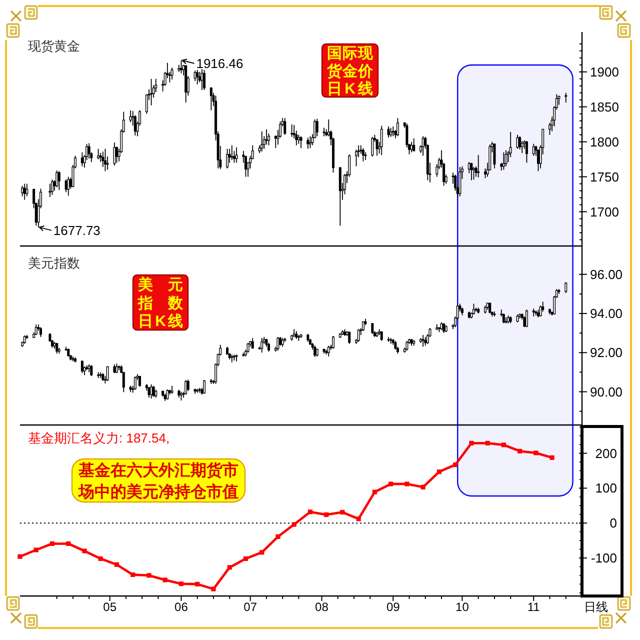  I want to click on y-tick-label: 200, so click(606, 453).